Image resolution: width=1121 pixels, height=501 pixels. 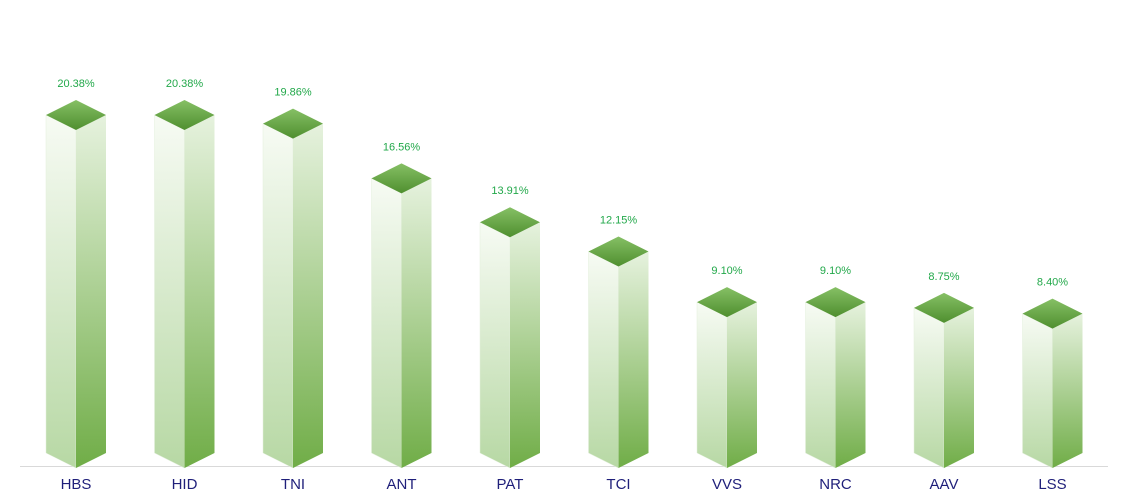 What do you see at coordinates (1052, 484) in the screenshot?
I see `x-tick-label: LSS` at bounding box center [1052, 484].